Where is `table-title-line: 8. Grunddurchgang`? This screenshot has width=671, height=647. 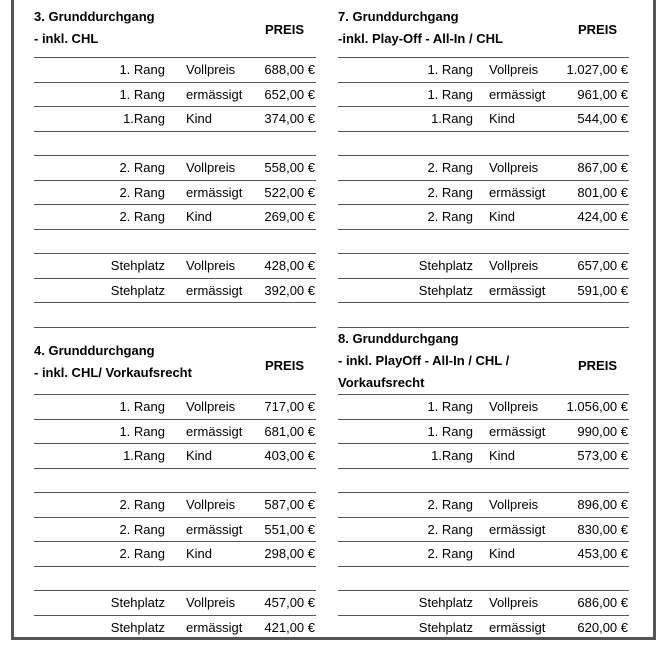
table-title-line: 8. Grunddurchgang is located at coordinates (398, 338).